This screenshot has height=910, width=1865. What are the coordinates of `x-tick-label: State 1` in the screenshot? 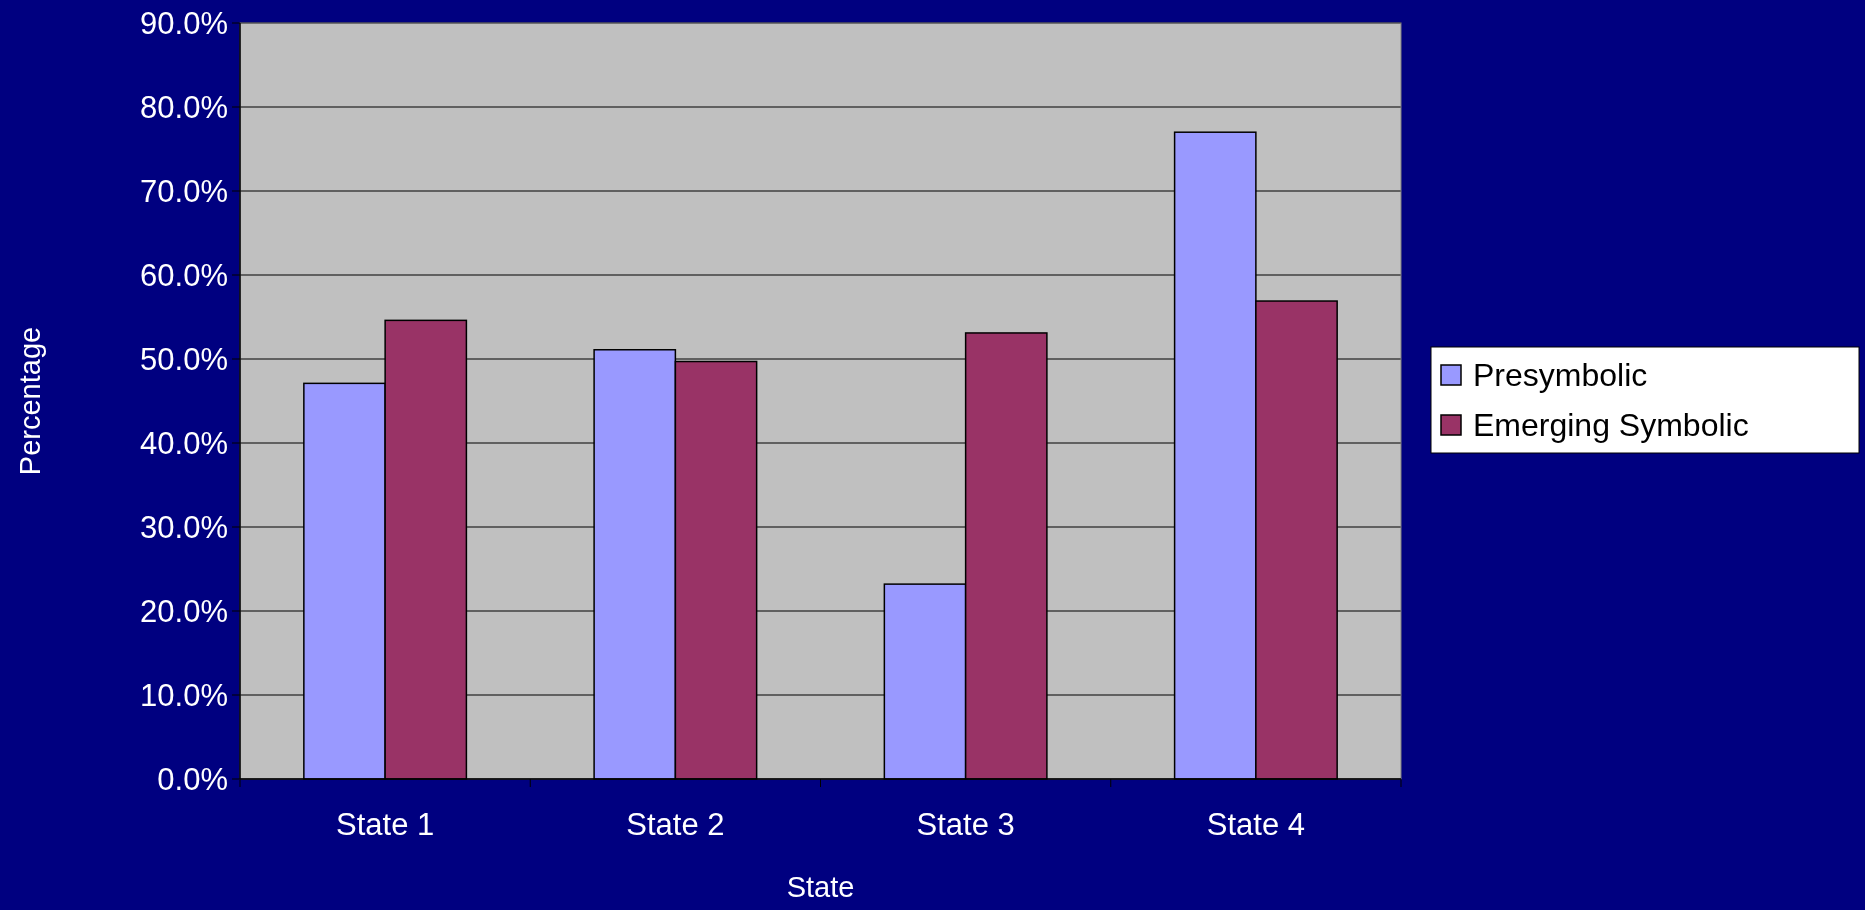 It's located at (385, 824).